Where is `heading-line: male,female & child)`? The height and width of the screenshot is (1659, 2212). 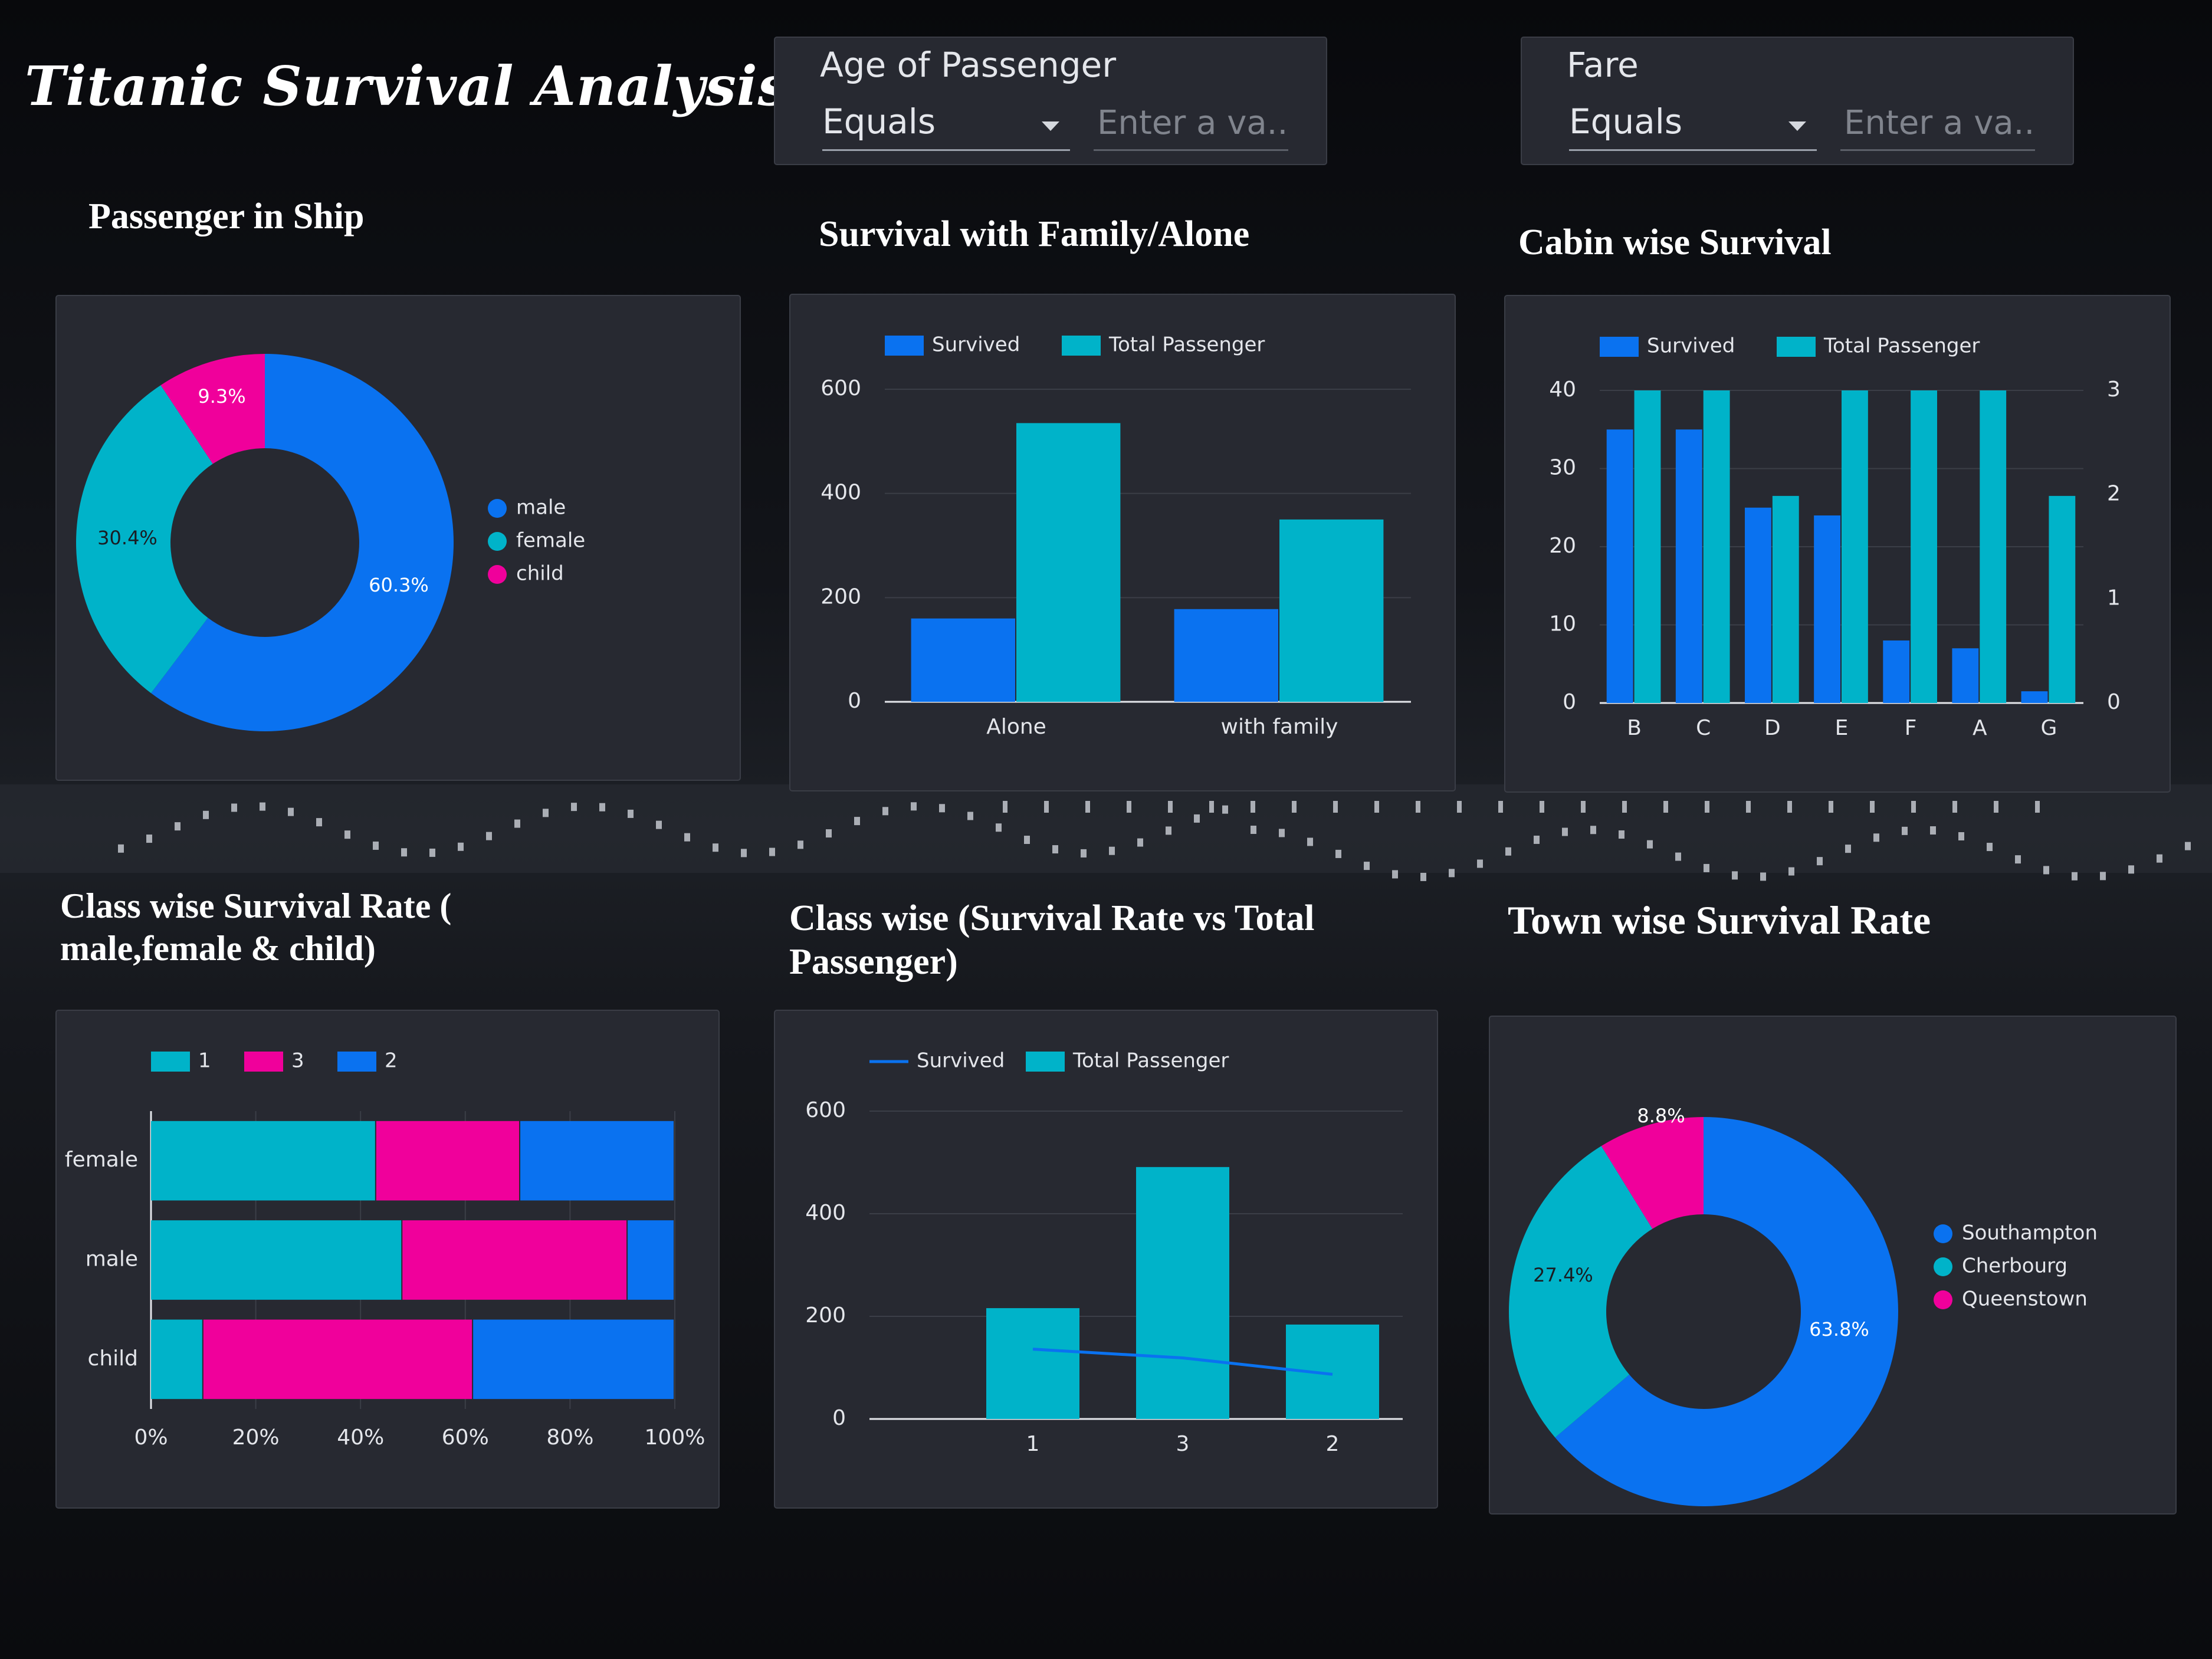 heading-line: male,female & child) is located at coordinates (218, 948).